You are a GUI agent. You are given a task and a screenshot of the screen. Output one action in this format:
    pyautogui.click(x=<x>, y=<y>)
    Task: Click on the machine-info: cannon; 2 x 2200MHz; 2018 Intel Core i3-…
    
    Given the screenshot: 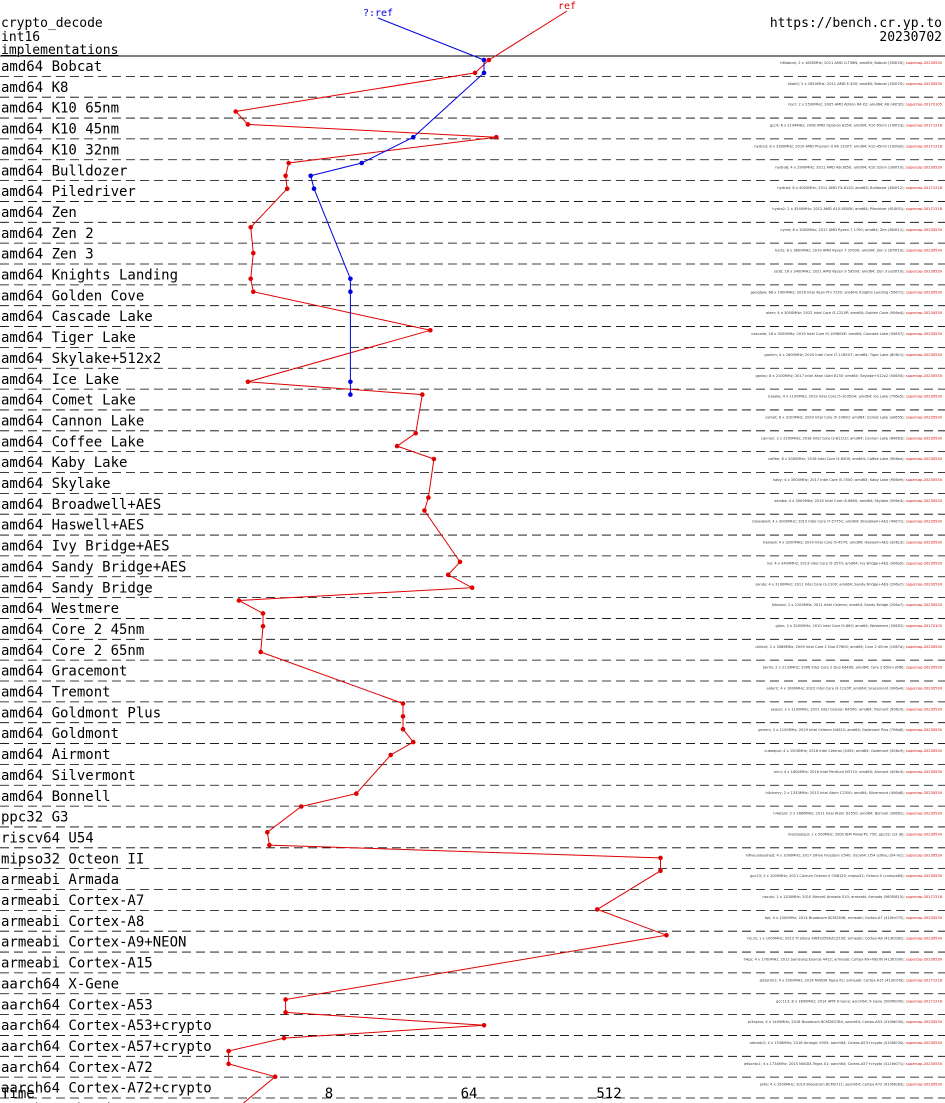 What is the action you would take?
    pyautogui.click(x=852, y=438)
    